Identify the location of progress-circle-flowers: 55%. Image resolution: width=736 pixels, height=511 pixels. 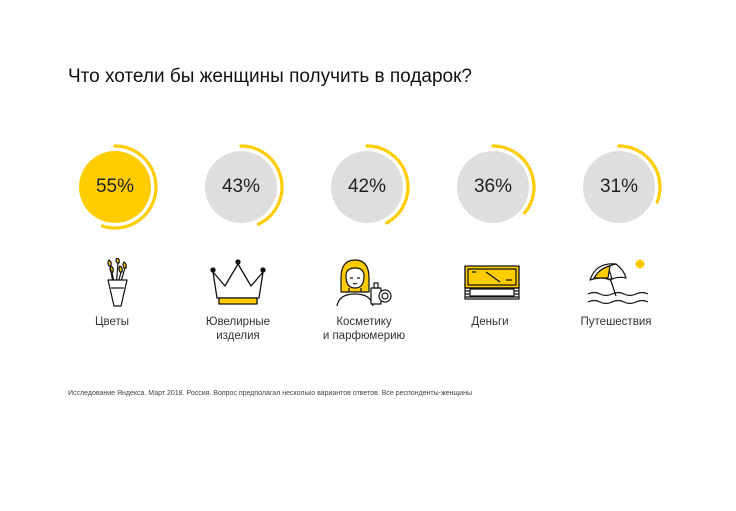
(121, 187).